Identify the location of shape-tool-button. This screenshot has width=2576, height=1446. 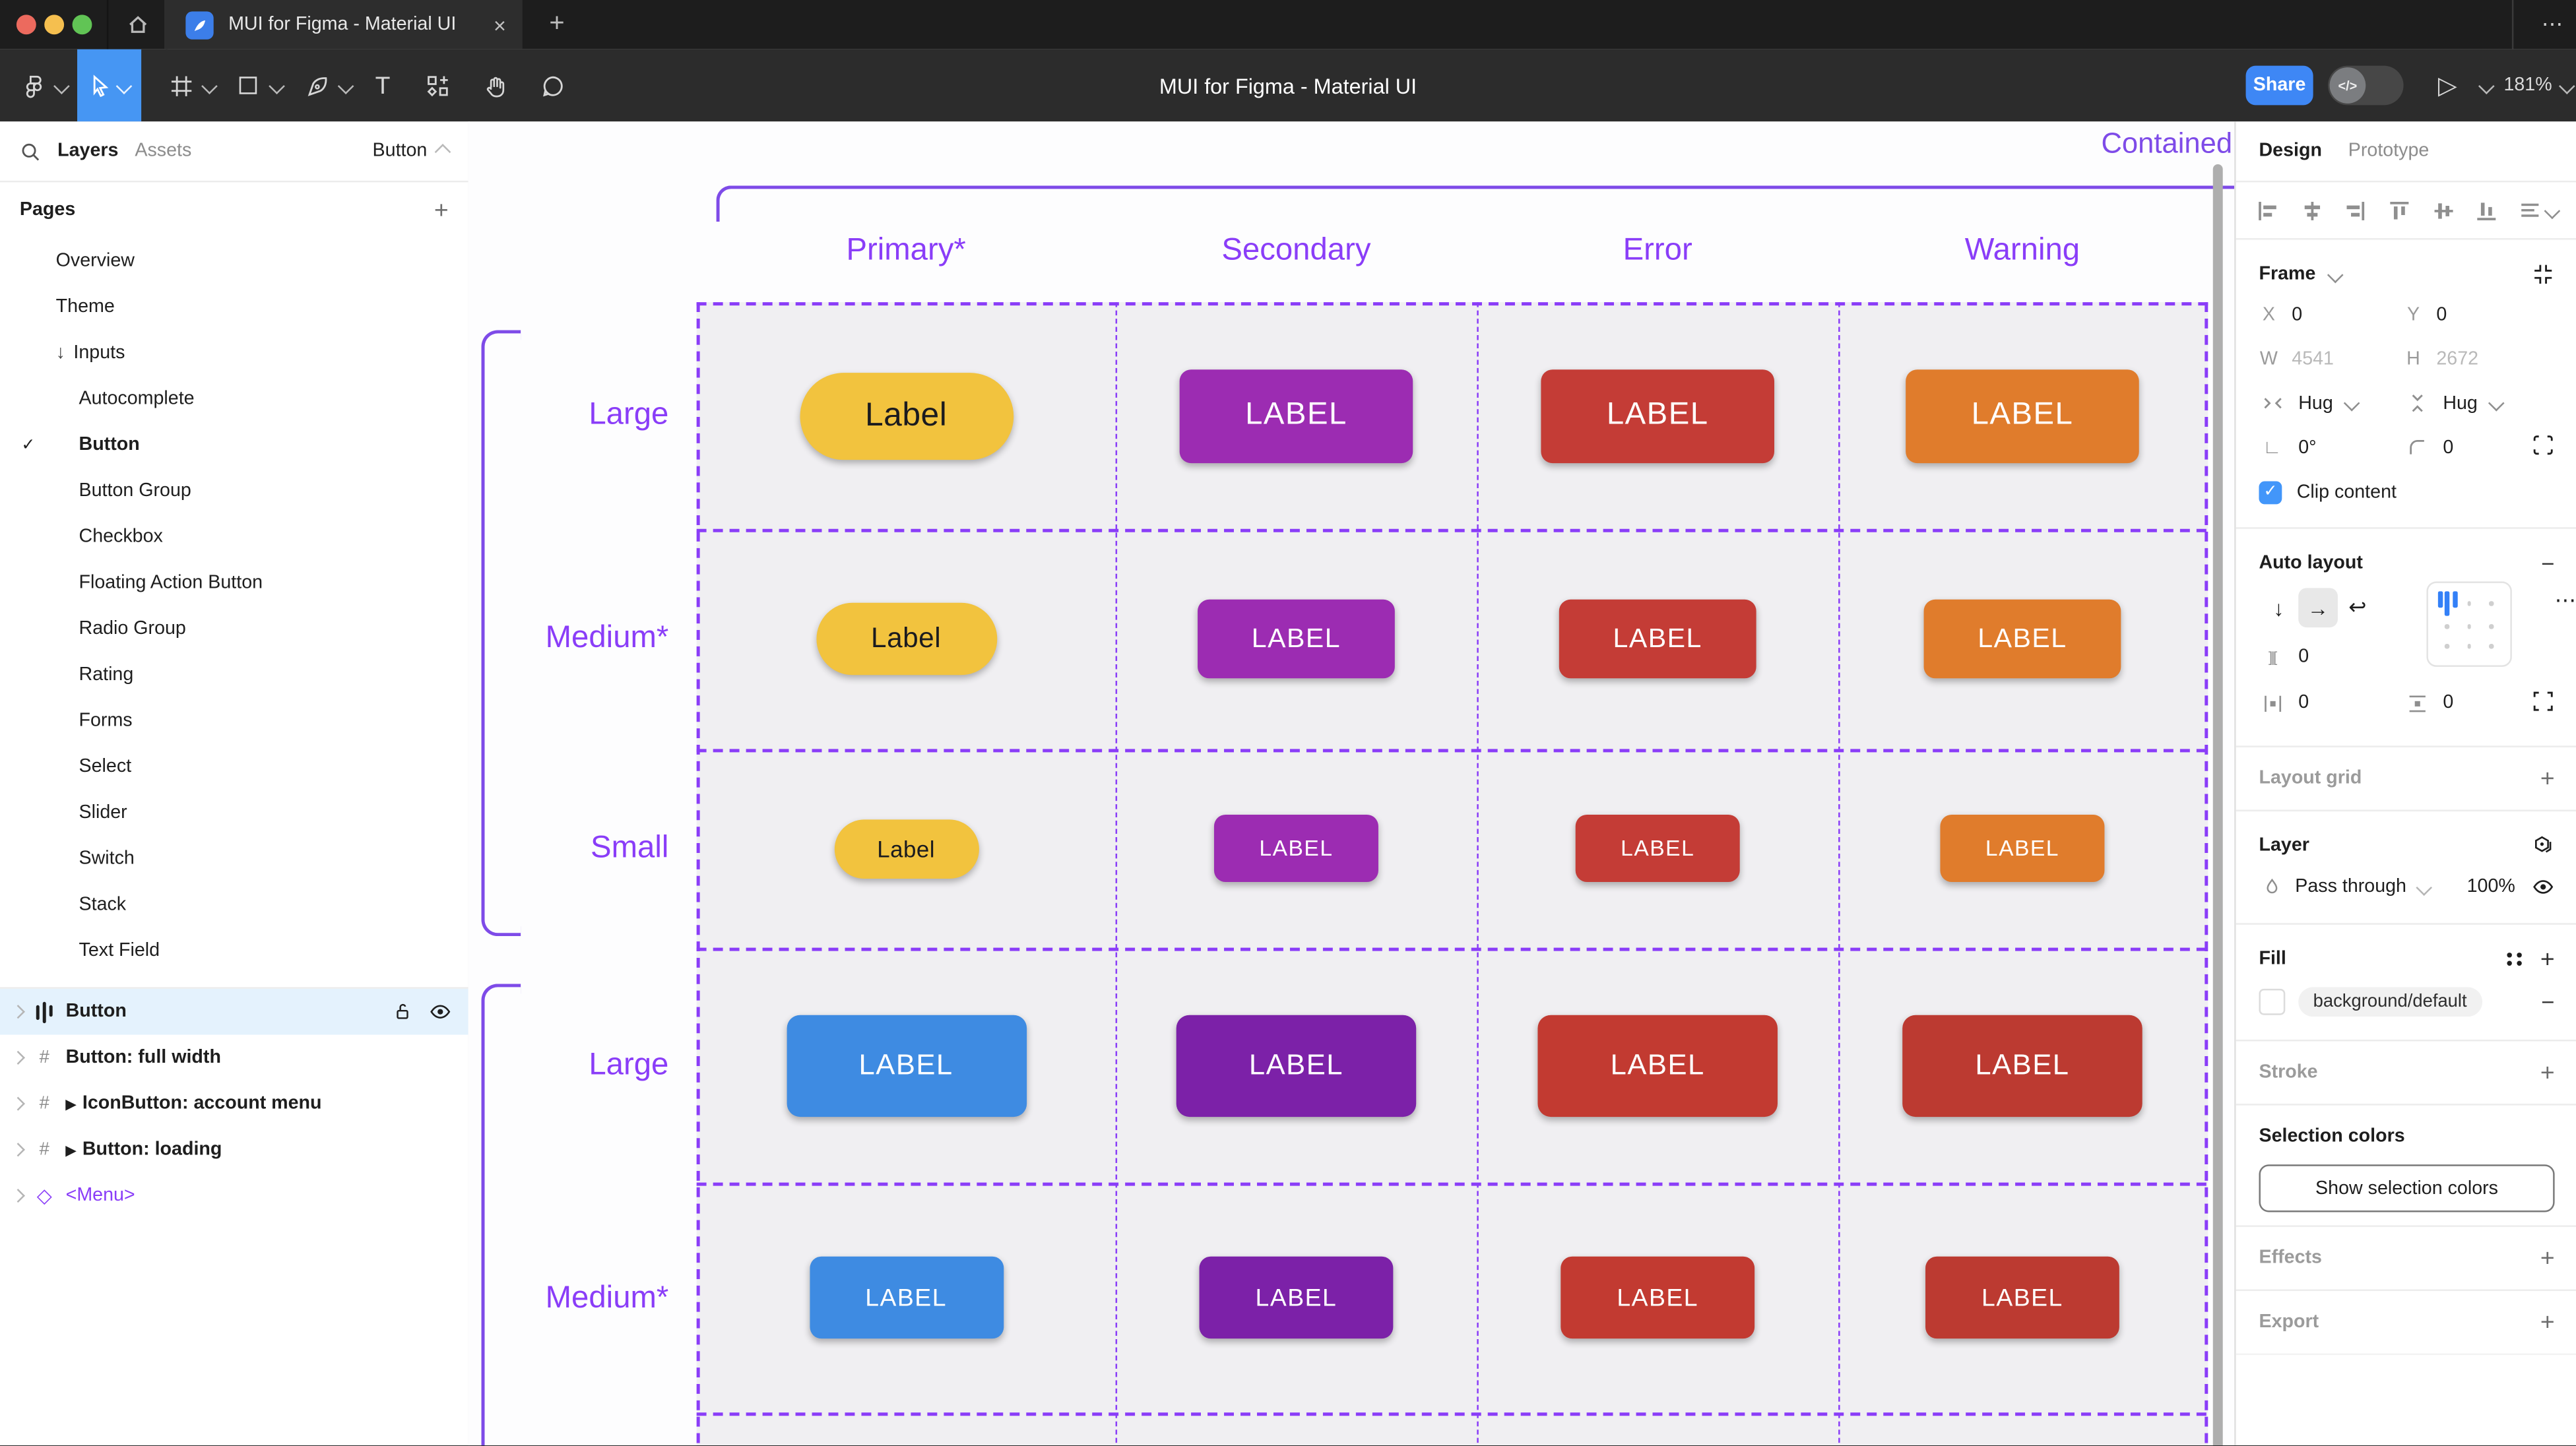
(248, 85).